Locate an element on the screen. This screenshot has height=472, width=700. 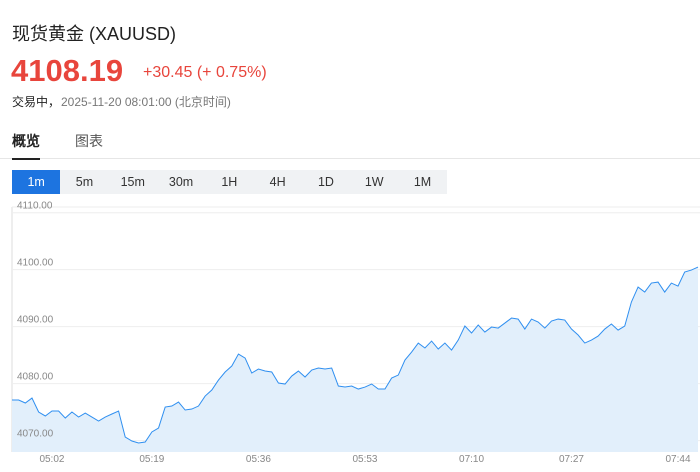
price-change: +30.45 (+ 0.75%) is located at coordinates (205, 72).